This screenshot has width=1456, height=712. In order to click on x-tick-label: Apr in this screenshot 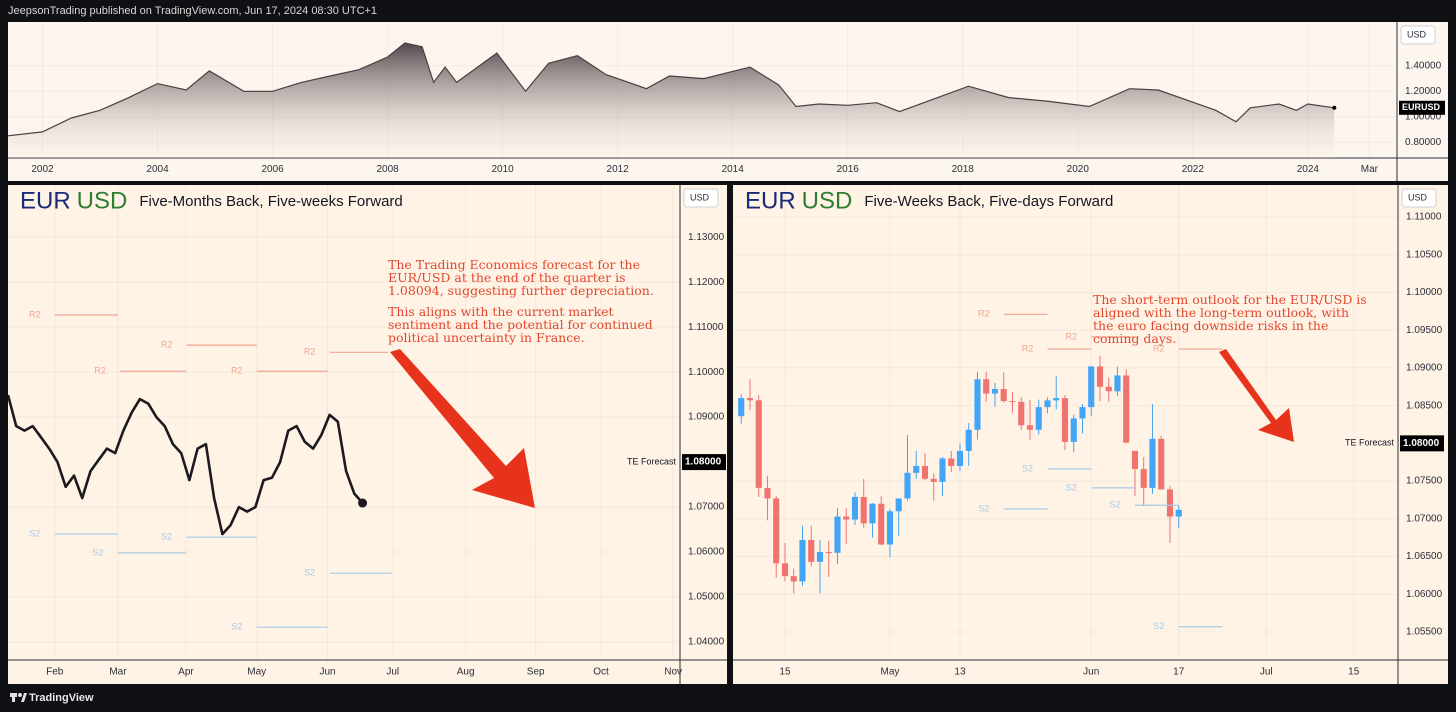, I will do `click(186, 672)`.